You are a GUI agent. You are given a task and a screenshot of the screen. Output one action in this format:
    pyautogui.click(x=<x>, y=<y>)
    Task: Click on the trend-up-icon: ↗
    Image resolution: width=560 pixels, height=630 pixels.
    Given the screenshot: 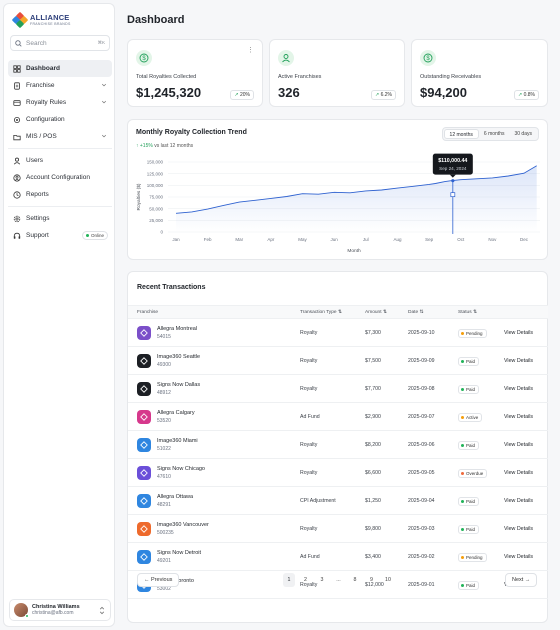 What is the action you would take?
    pyautogui.click(x=377, y=95)
    